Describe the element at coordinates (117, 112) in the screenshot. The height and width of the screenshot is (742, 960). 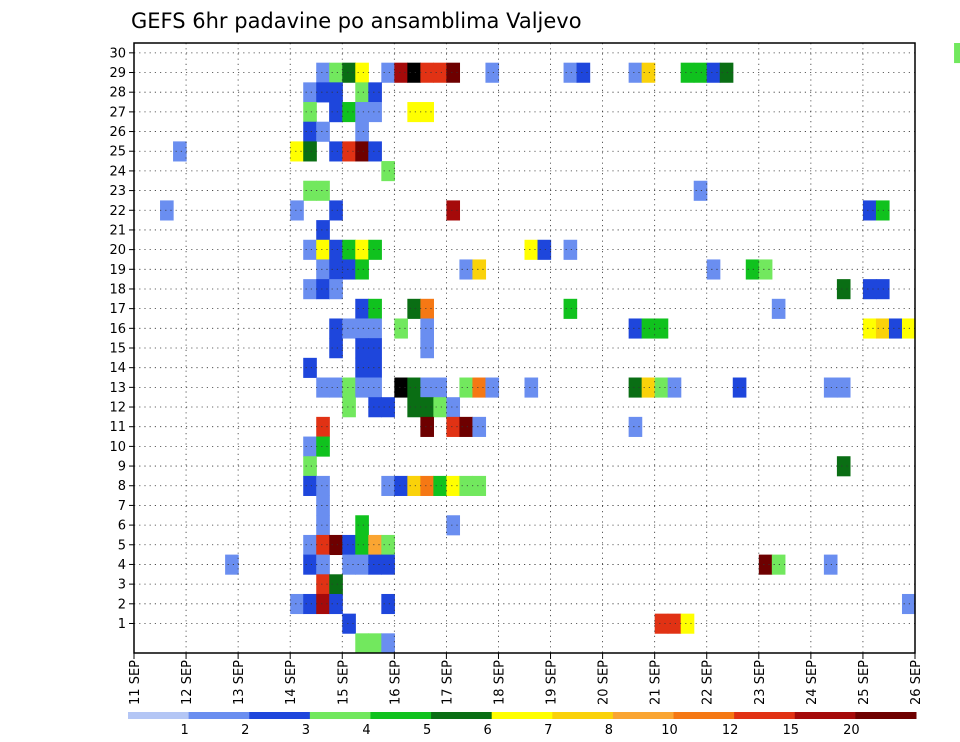
I see `y-tick-label: 27` at that location.